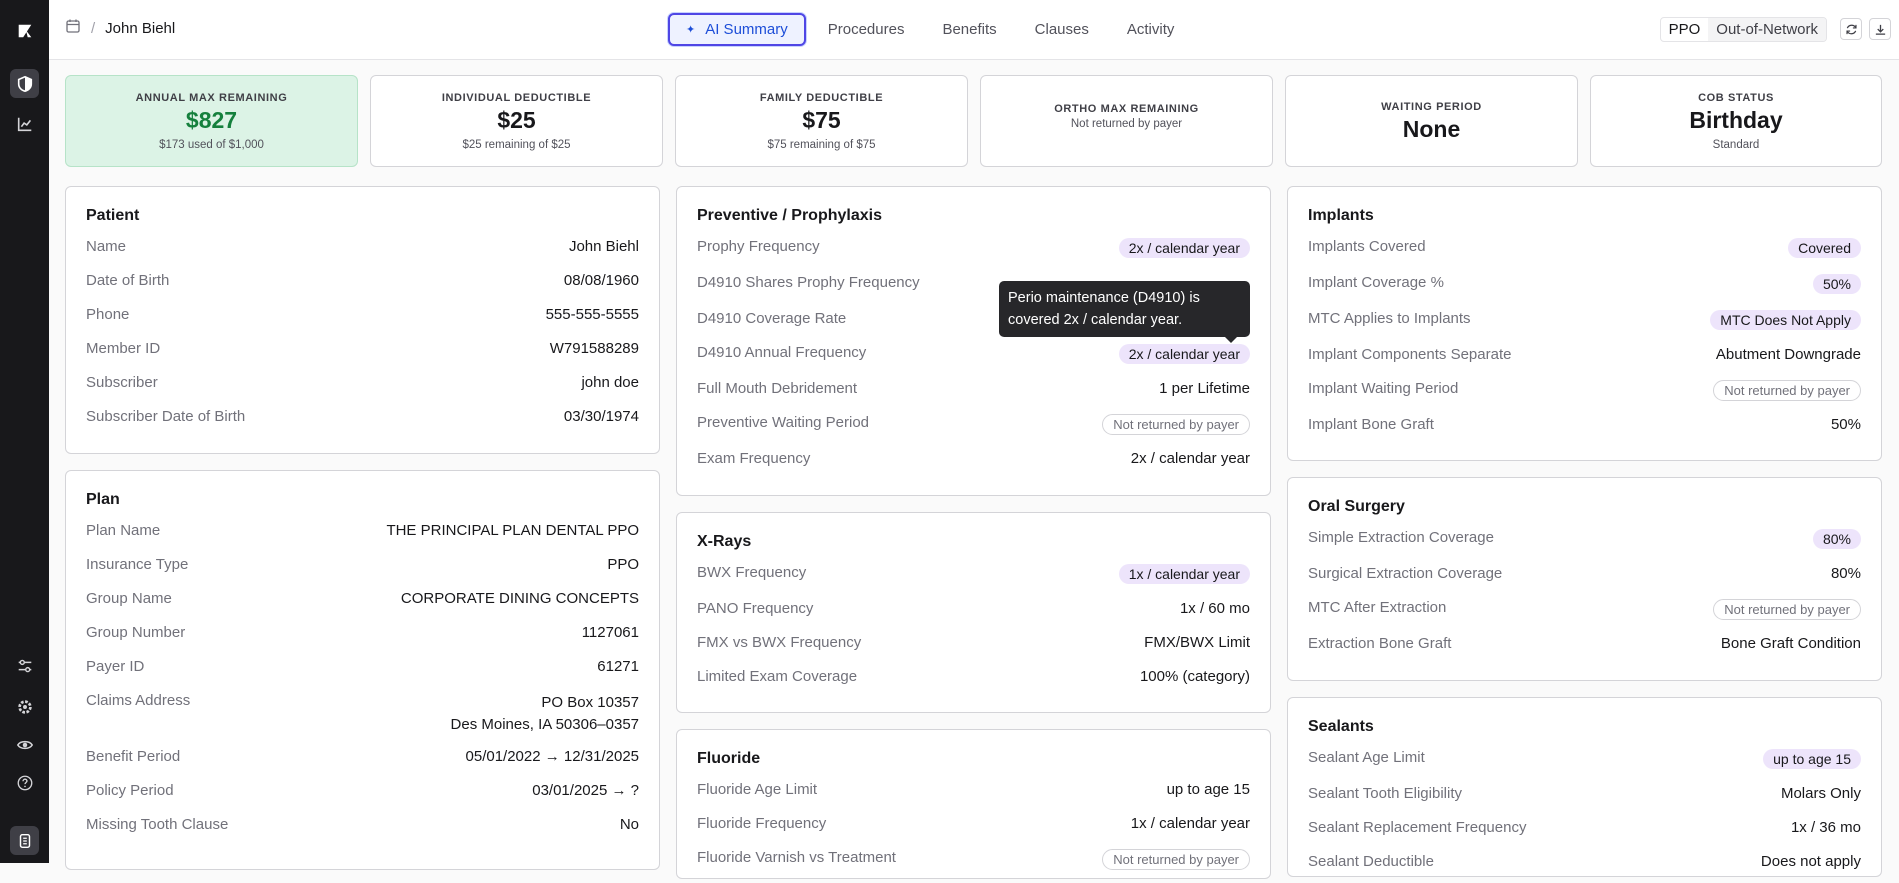  I want to click on value-pill: 1x / calendar year, so click(1184, 574).